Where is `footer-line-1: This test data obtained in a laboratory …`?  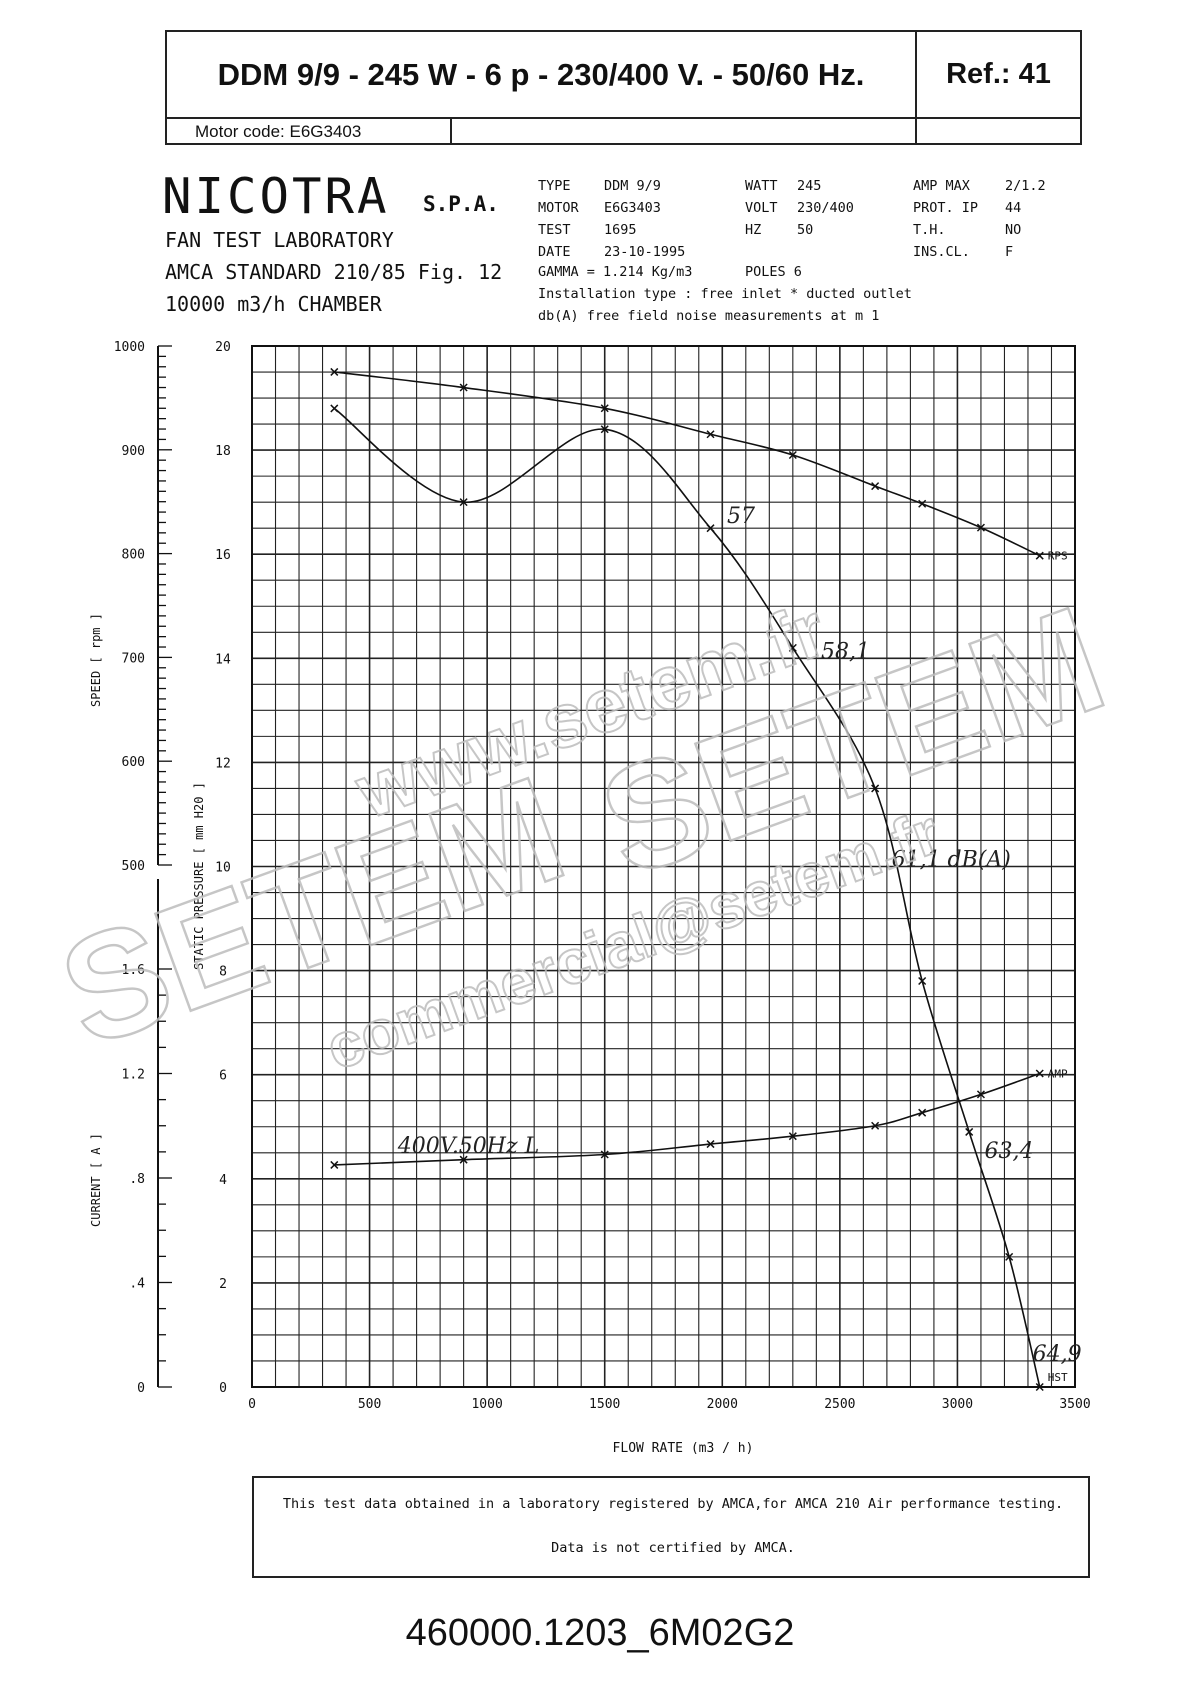 footer-line-1: This test data obtained in a laboratory … is located at coordinates (673, 1504).